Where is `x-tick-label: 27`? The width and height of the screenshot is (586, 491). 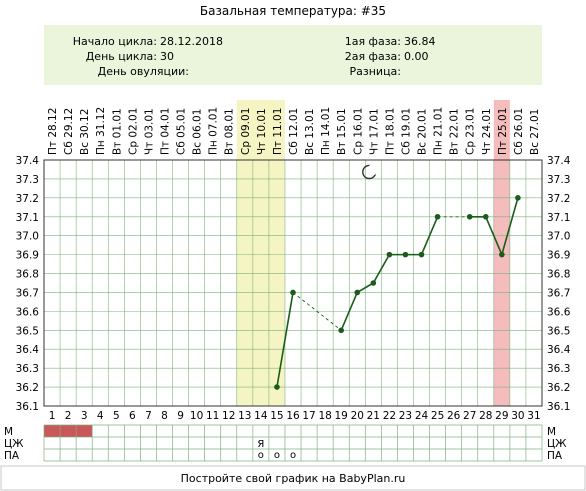 x-tick-label: 27 is located at coordinates (469, 416).